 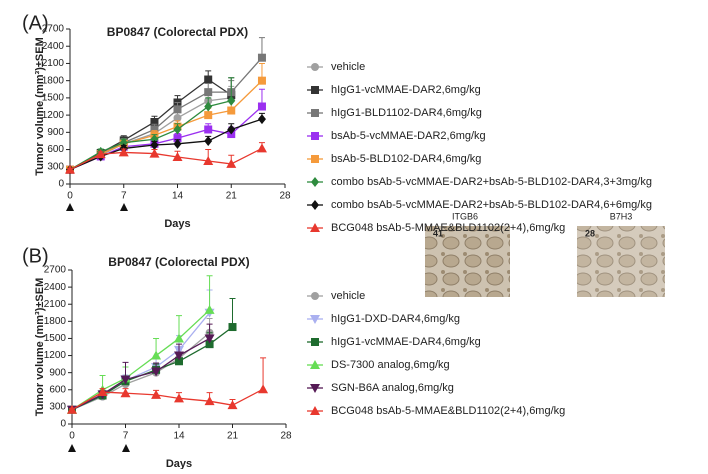 What do you see at coordinates (40, 347) in the screenshot?
I see `y-axis-label: Tumor volume (mm³)±SEM` at bounding box center [40, 347].